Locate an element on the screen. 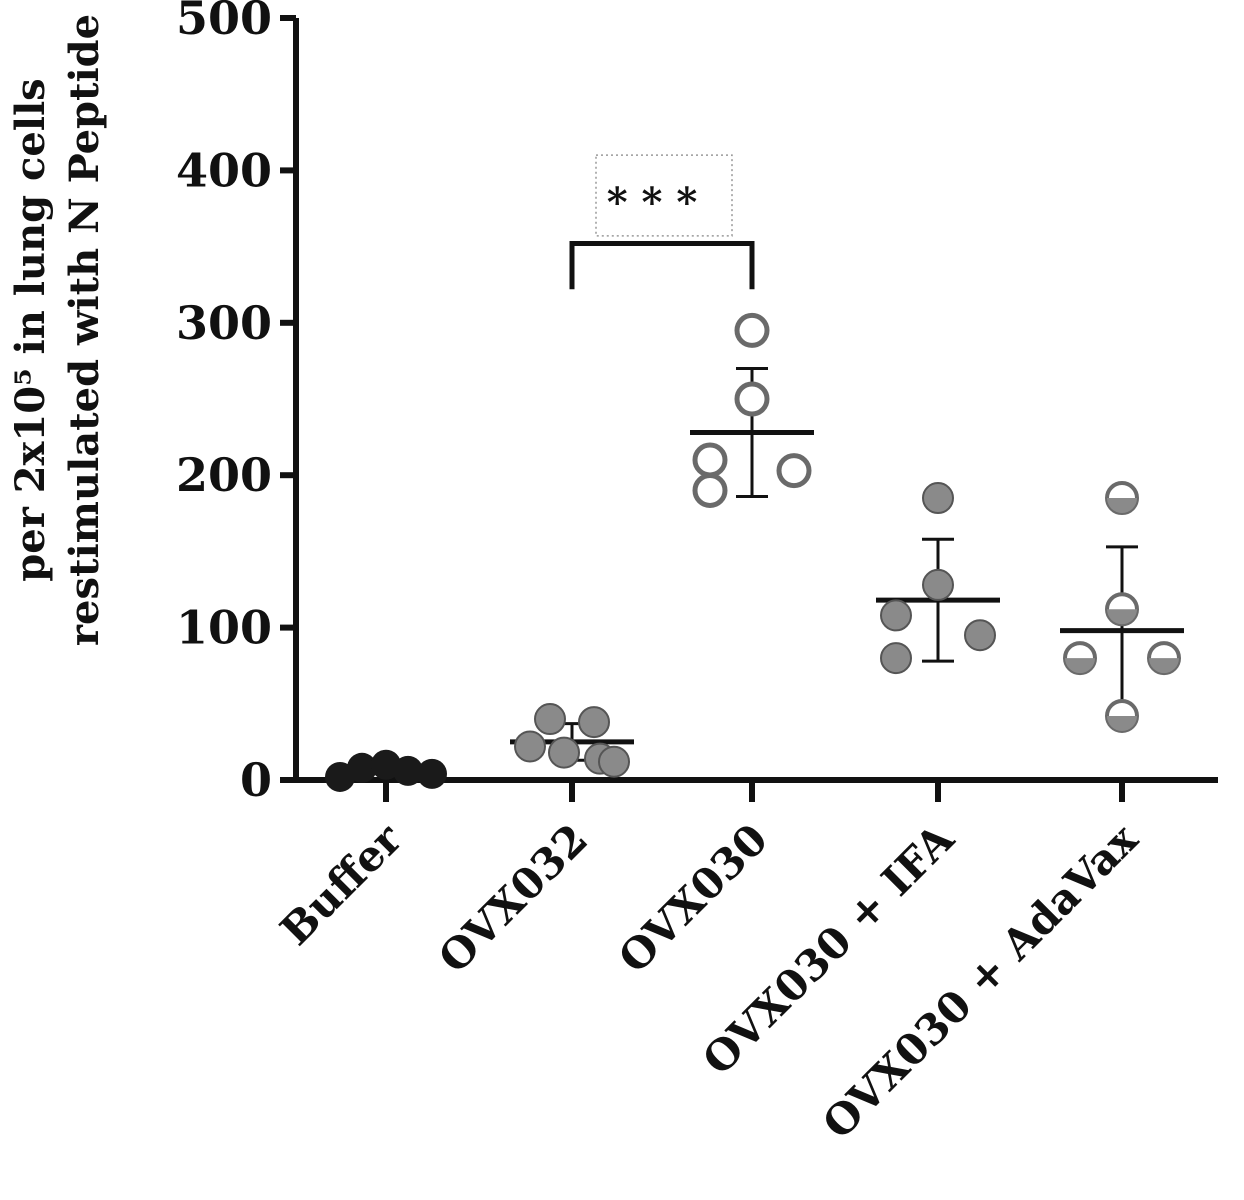  significance-bracket is located at coordinates (662, 267).